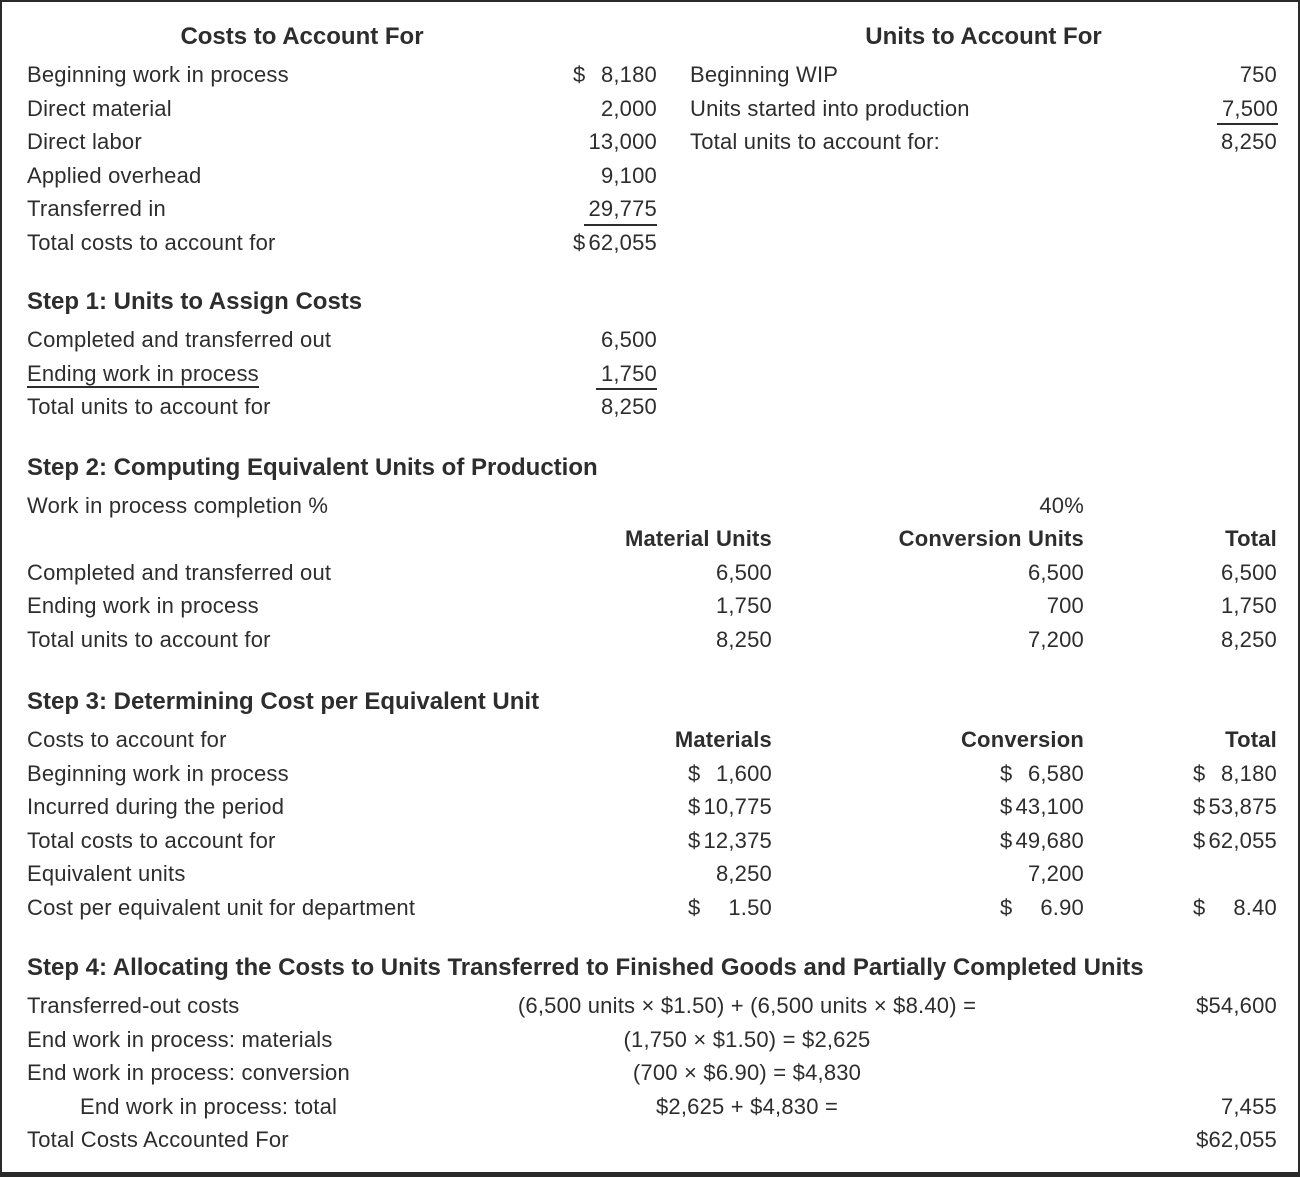 The width and height of the screenshot is (1300, 1177). What do you see at coordinates (1248, 1106) in the screenshot?
I see `row-amount: 7,455` at bounding box center [1248, 1106].